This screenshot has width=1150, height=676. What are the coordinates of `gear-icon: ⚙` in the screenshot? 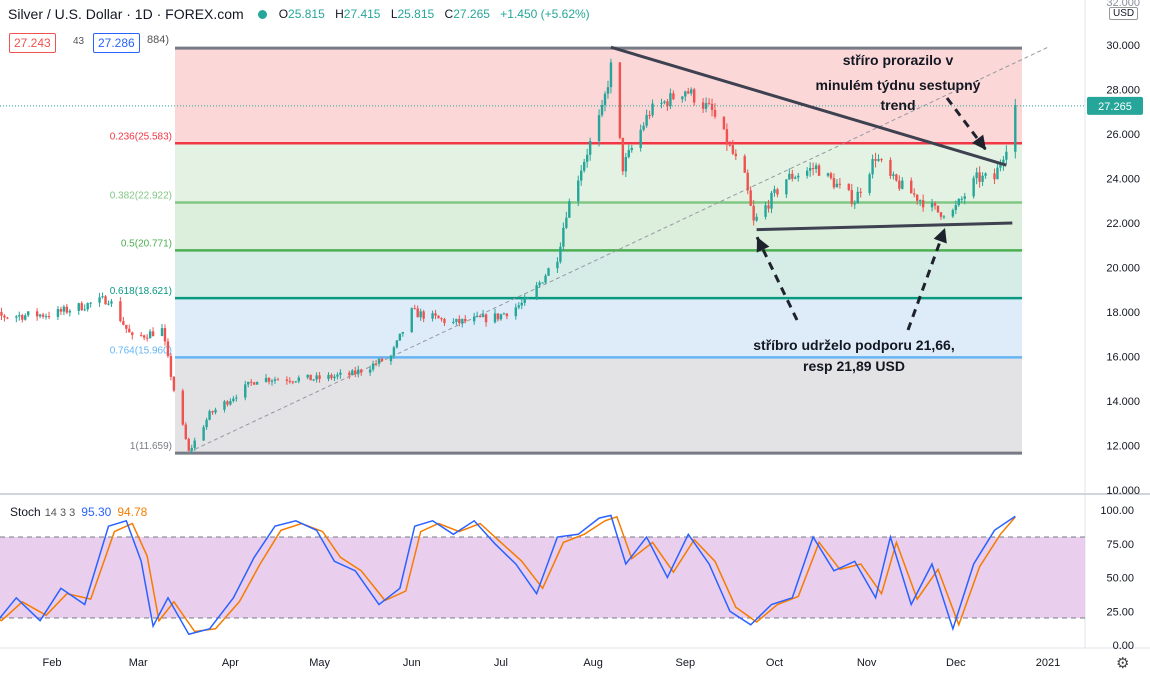 It's located at (1123, 663).